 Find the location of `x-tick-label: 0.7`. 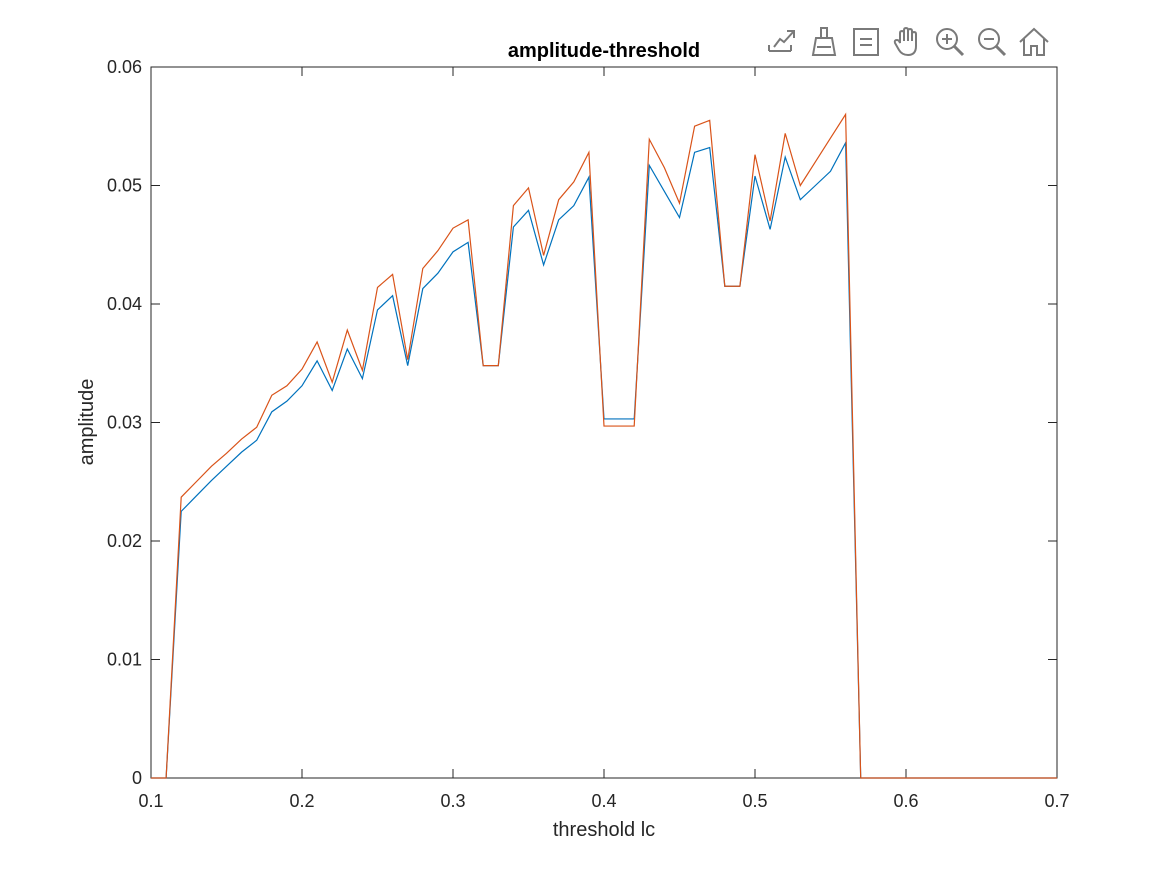

x-tick-label: 0.7 is located at coordinates (1056, 801).